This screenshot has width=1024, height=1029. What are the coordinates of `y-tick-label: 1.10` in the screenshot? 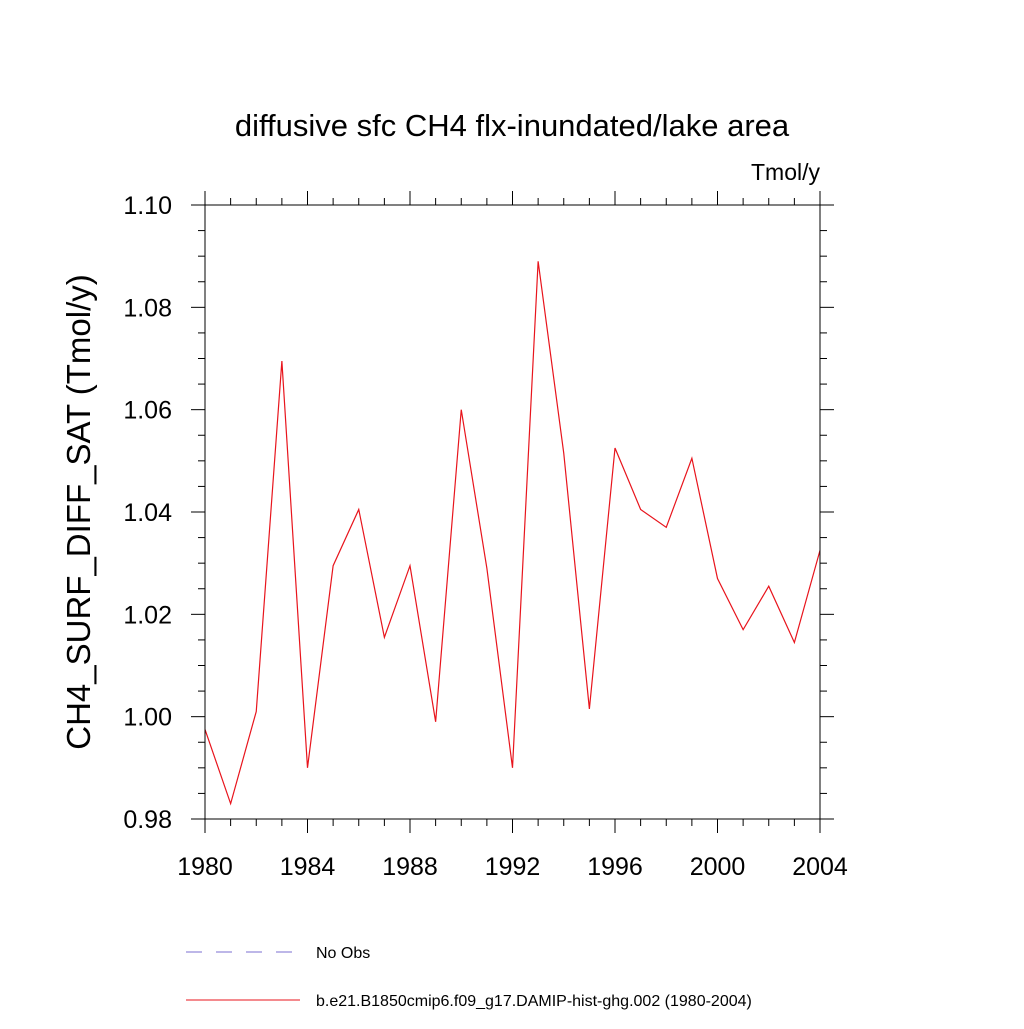 It's located at (147, 206).